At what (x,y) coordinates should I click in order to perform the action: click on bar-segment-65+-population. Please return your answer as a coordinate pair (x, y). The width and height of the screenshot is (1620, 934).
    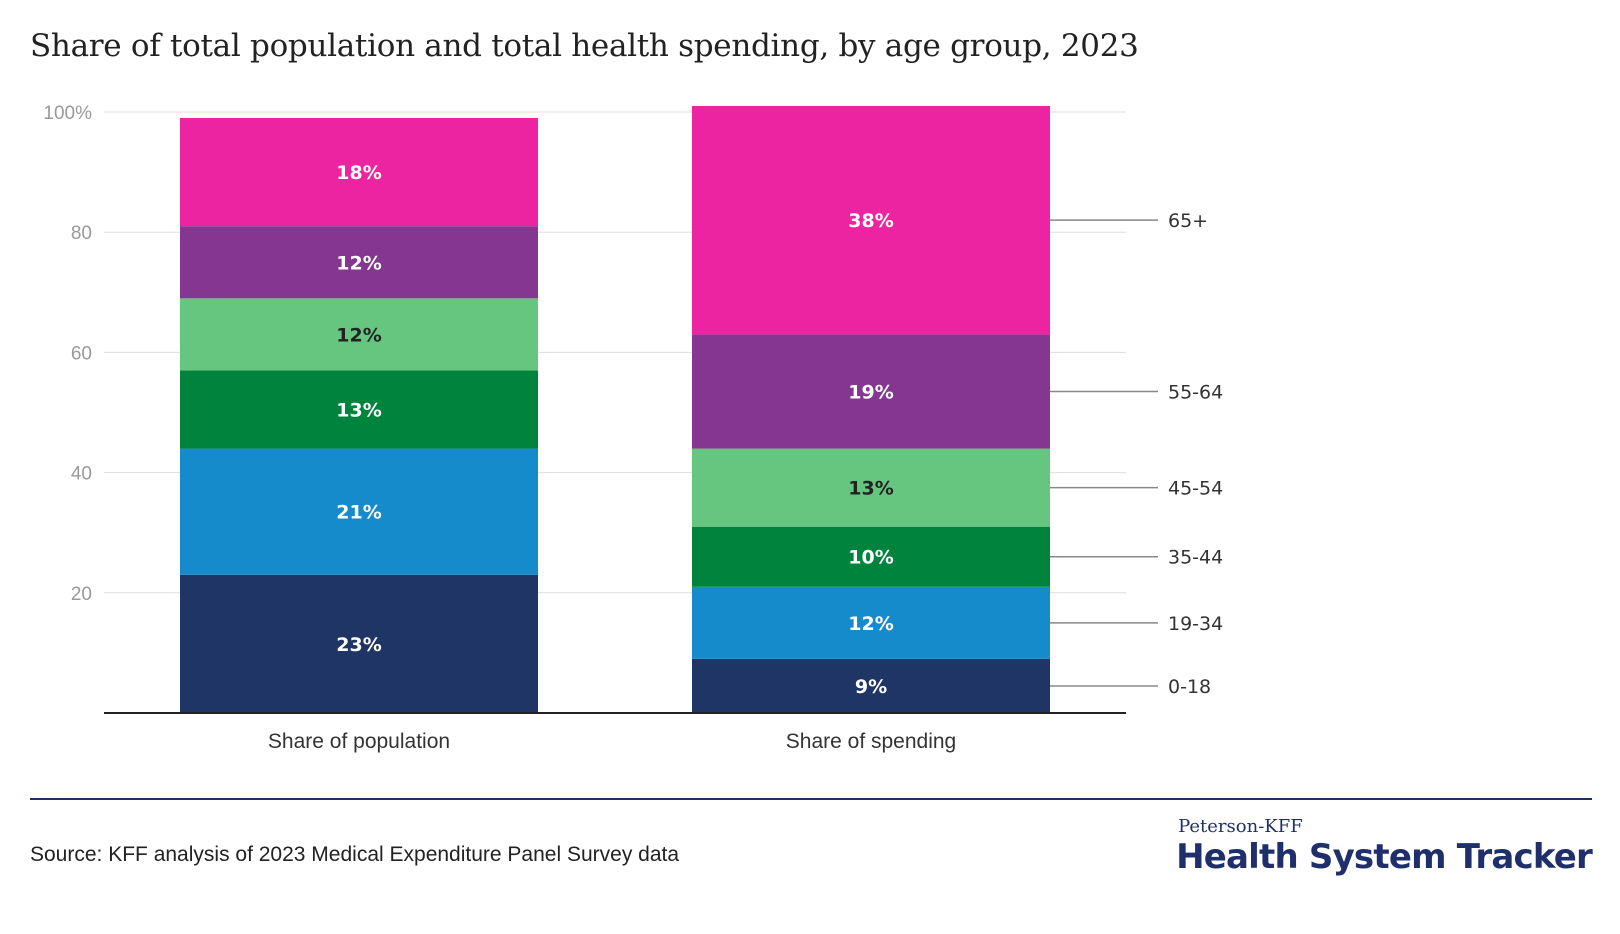
    Looking at the image, I should click on (359, 172).